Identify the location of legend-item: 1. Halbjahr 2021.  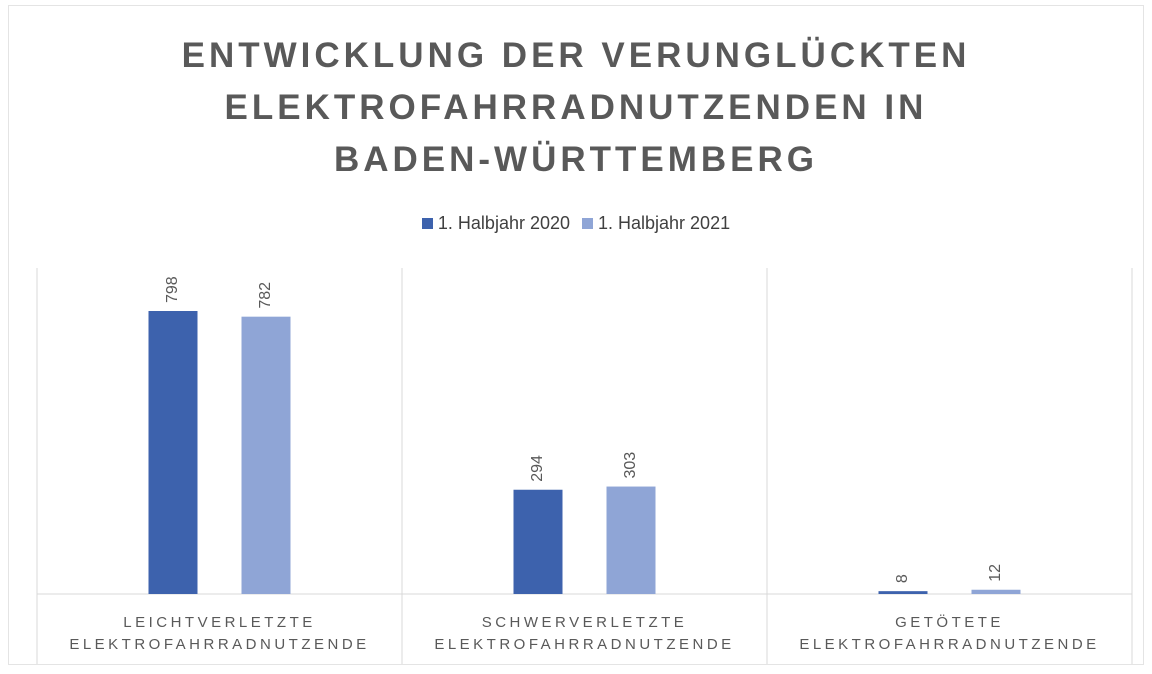
(656, 223).